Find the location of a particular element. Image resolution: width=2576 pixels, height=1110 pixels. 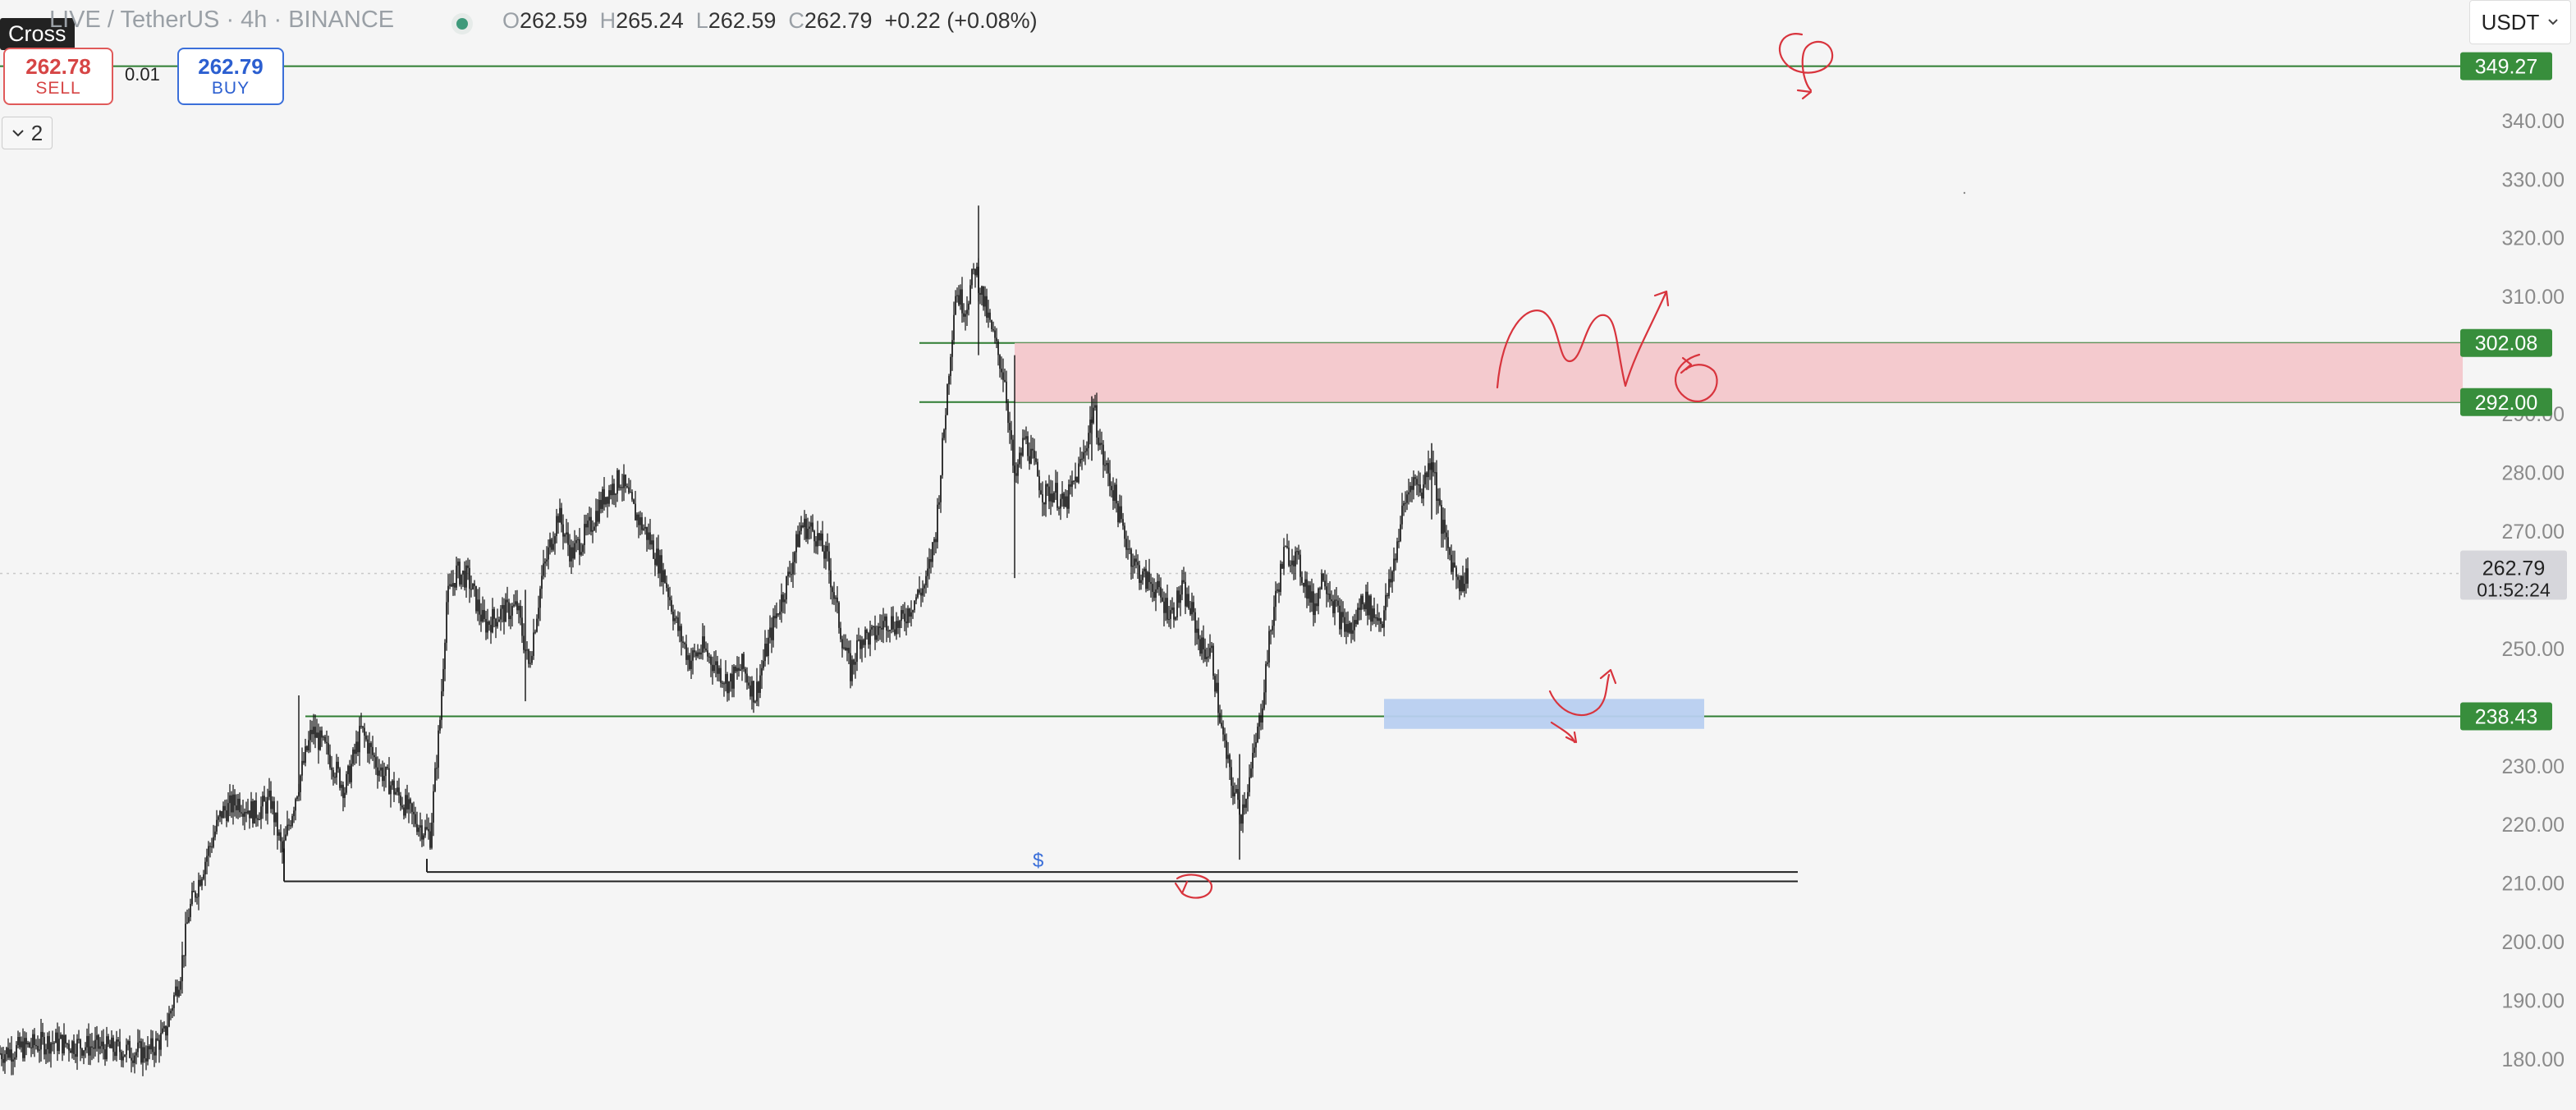

drawing-wave-up is located at coordinates (1583, 339).